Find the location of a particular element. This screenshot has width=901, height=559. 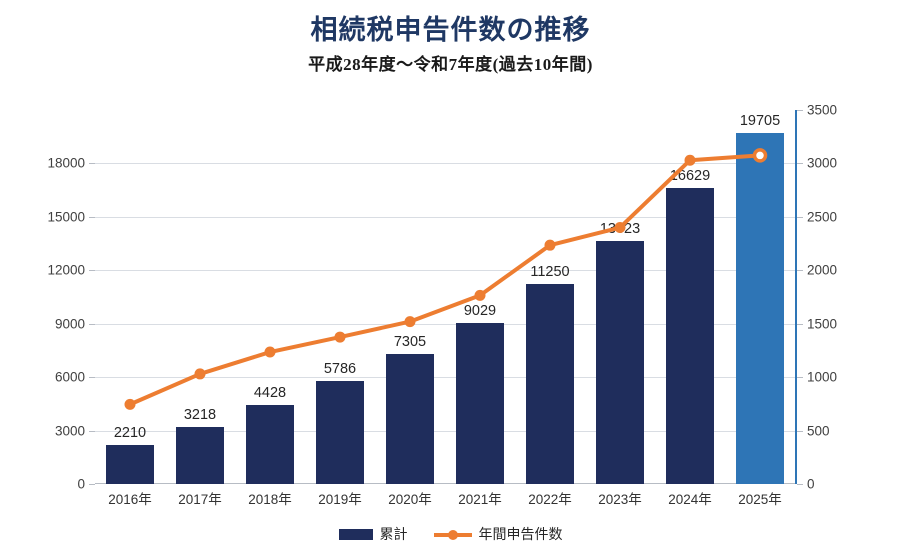

right-axis-tick: 2000 is located at coordinates (822, 270).